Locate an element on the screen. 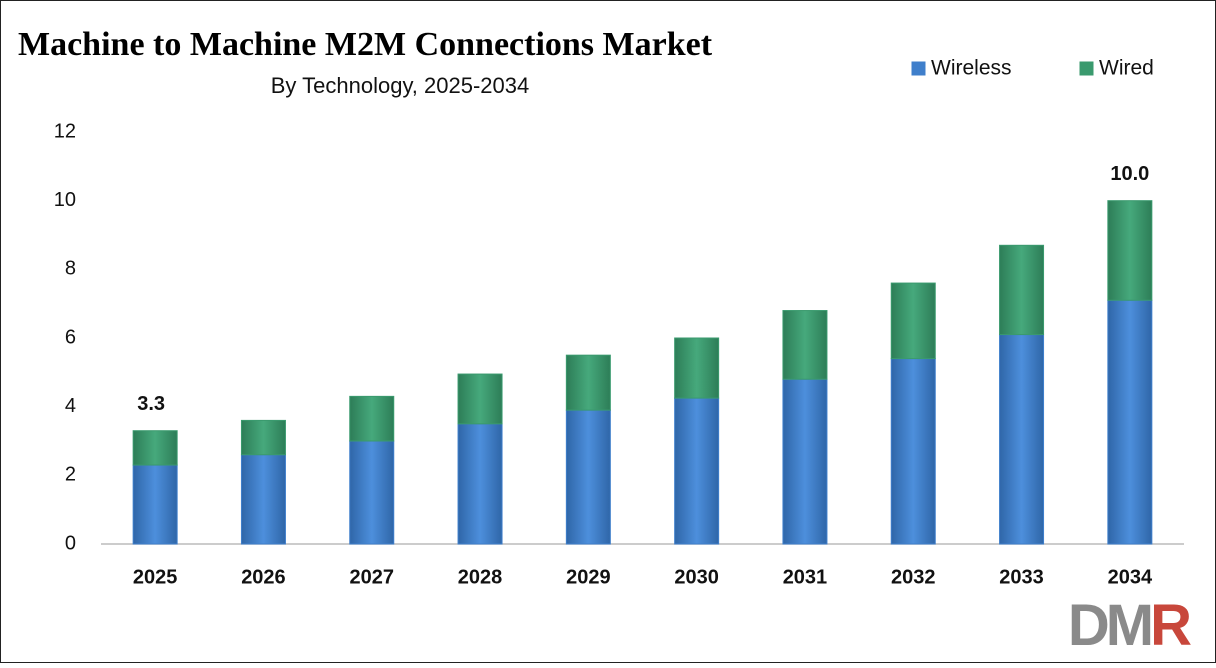 This screenshot has width=1216, height=668. x-tick-label: 2027 is located at coordinates (372, 577).